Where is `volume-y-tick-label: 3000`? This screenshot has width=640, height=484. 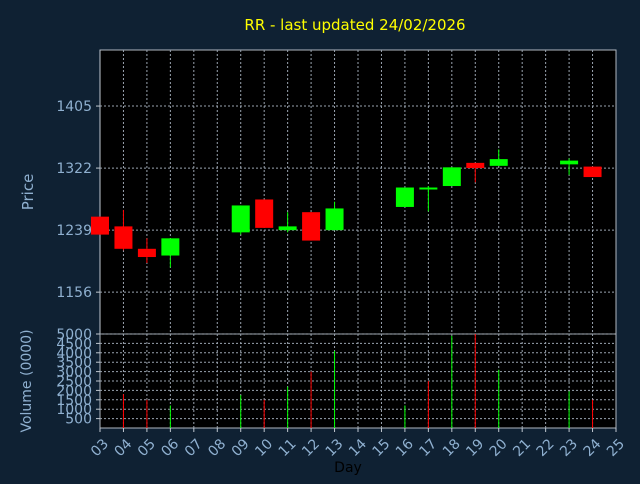
volume-y-tick-label: 3000 is located at coordinates (74, 373).